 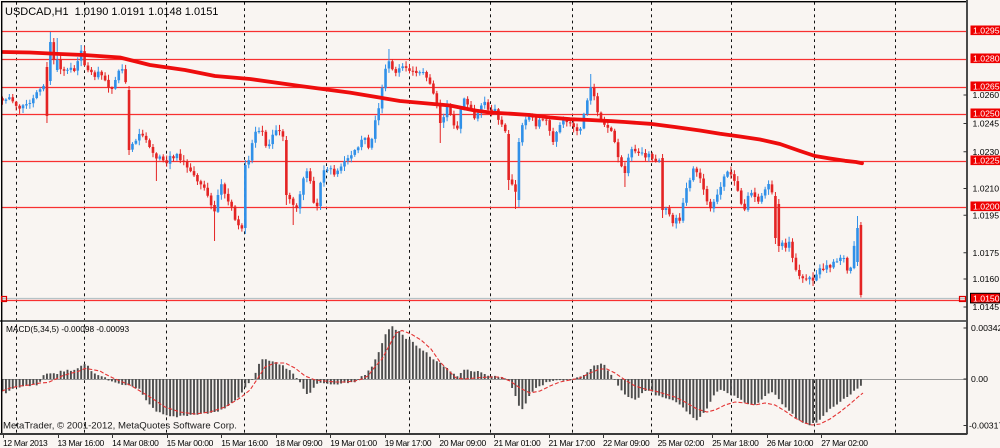 What do you see at coordinates (986, 87) in the screenshot?
I see `svg-text: 1.0265` at bounding box center [986, 87].